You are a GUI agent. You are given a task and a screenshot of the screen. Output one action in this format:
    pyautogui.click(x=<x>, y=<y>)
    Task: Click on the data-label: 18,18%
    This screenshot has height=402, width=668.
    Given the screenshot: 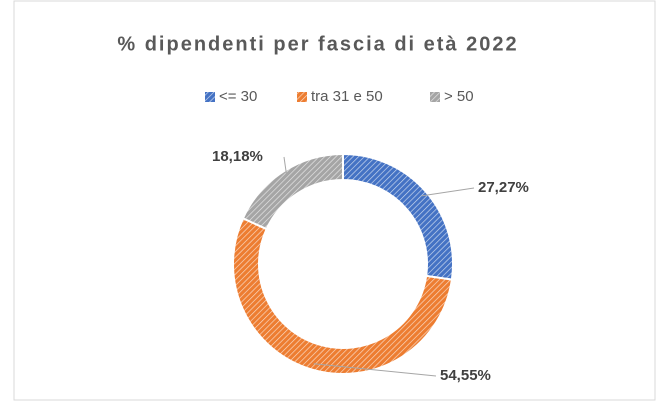 What is the action you would take?
    pyautogui.click(x=237, y=156)
    